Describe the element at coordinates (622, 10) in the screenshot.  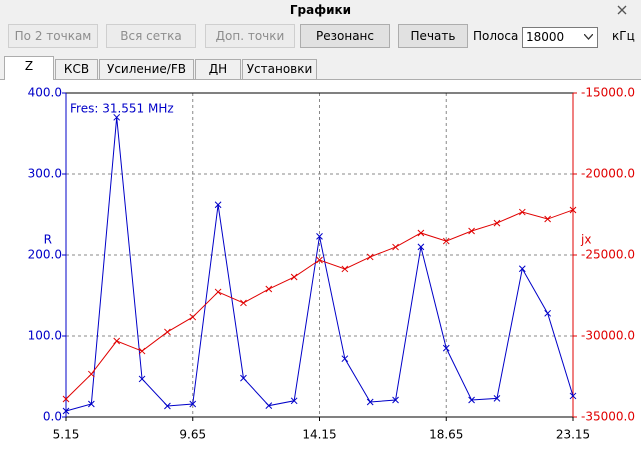
I see `close-icon` at that location.